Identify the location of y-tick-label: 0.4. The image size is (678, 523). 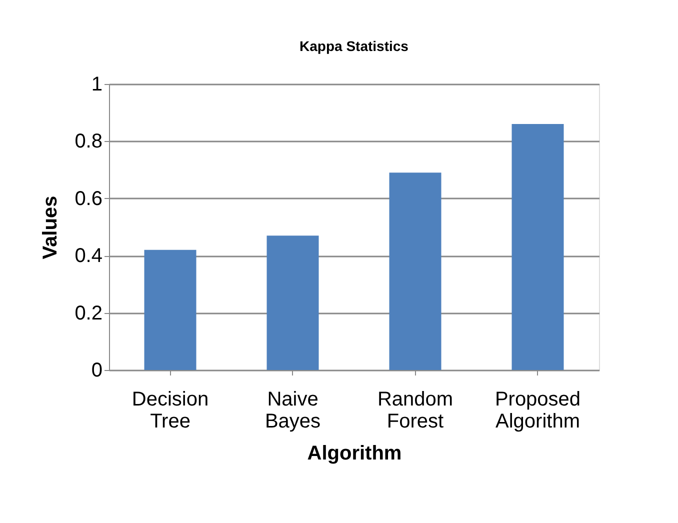
(88, 256).